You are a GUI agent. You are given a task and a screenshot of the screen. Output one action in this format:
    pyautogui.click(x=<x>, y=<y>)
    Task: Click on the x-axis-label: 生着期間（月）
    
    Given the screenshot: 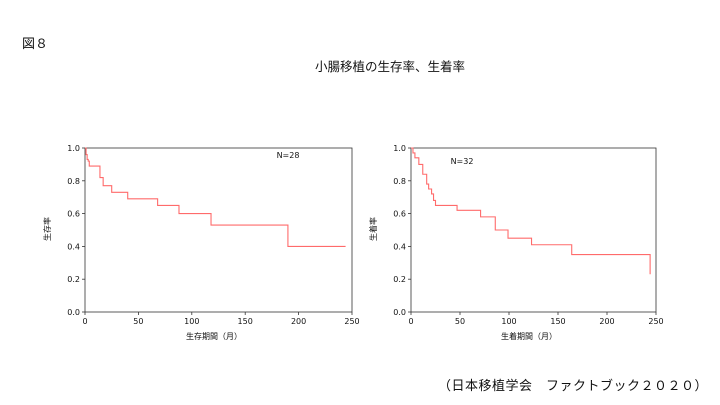 What is the action you would take?
    pyautogui.click(x=529, y=336)
    